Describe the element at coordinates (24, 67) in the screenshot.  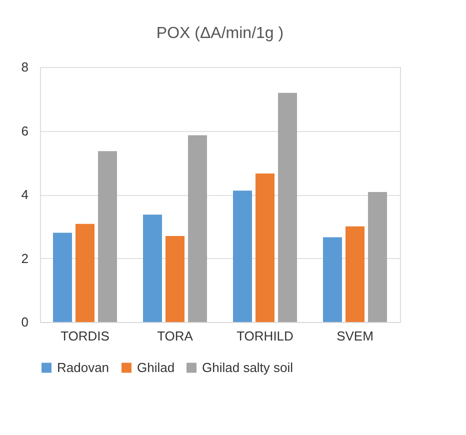
I see `y-tick-label: 8` at that location.